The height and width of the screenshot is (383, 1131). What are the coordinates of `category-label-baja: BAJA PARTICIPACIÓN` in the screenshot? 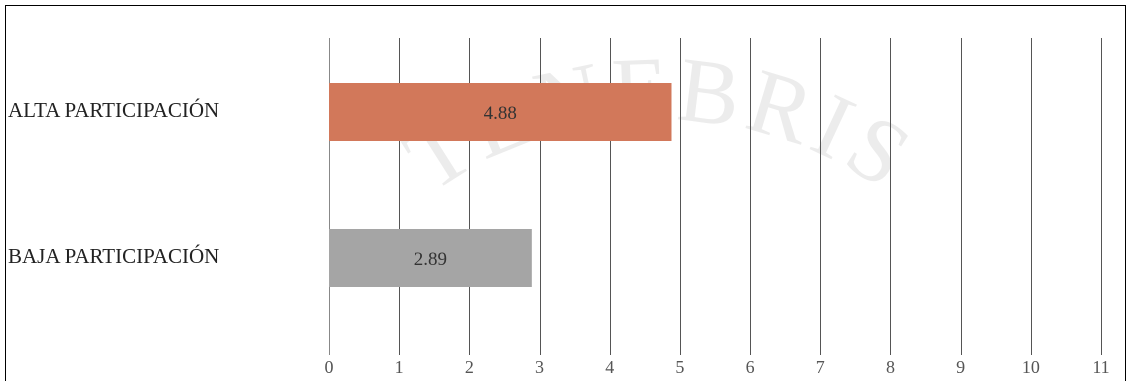 It's located at (114, 256).